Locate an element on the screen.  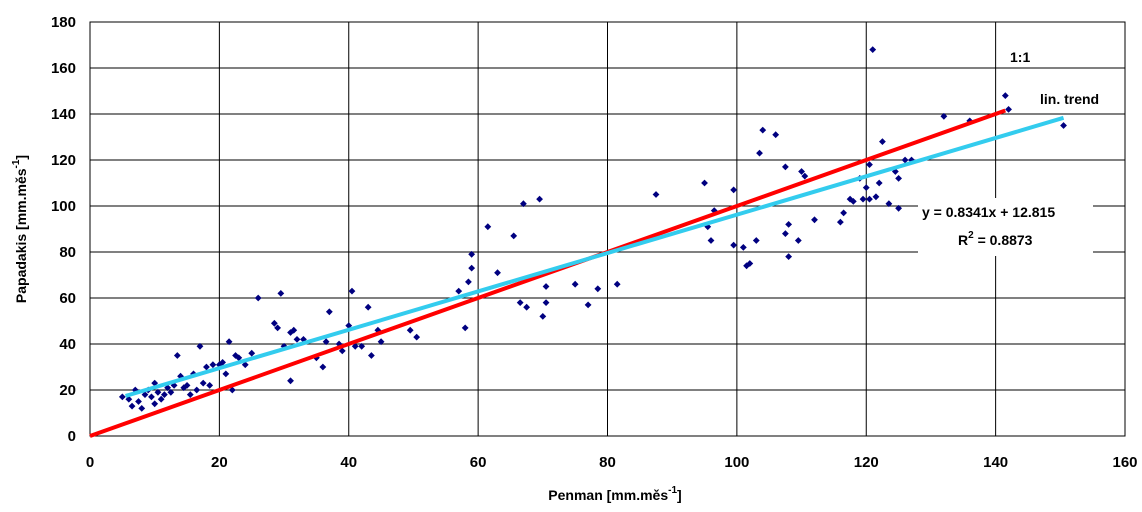
y-tick-label: 0 is located at coordinates (72, 436).